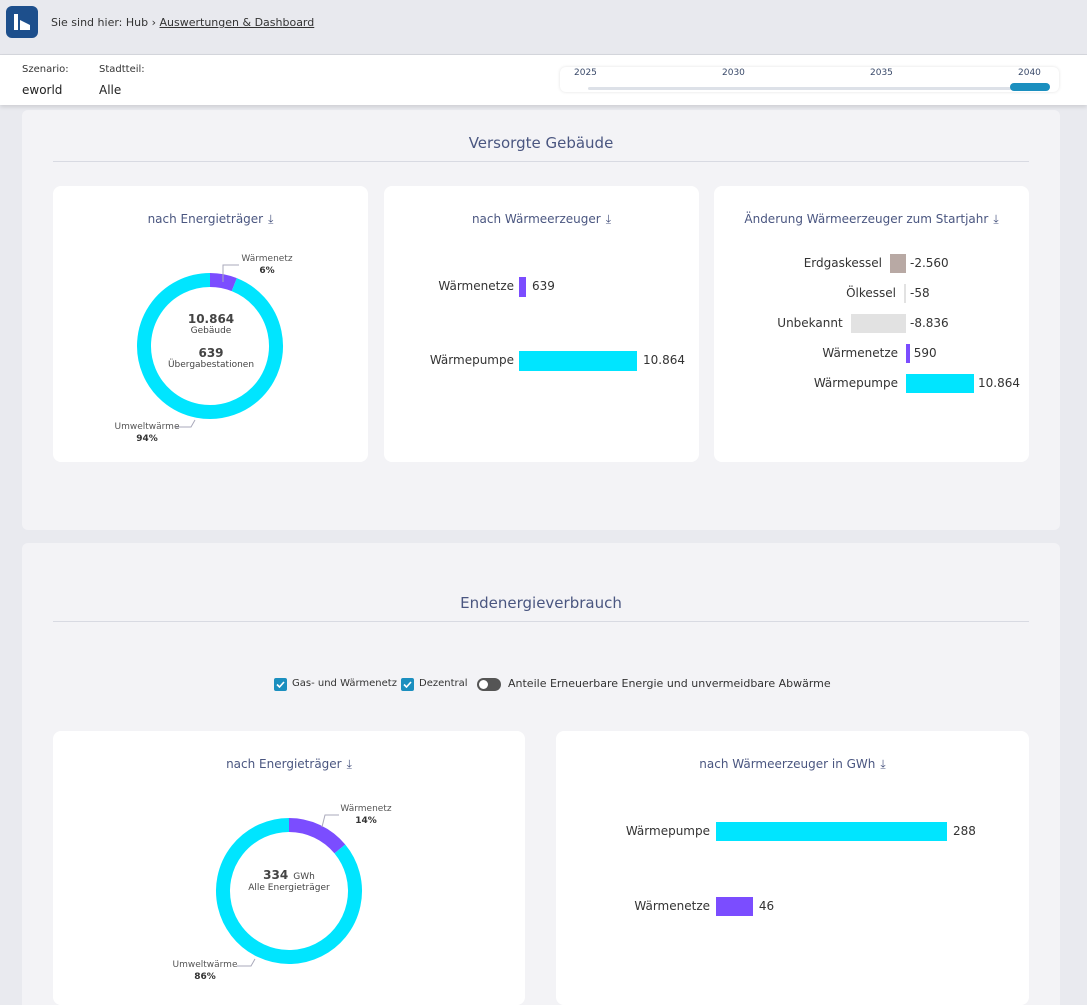  I want to click on timeline-year-2025: 2025, so click(585, 73).